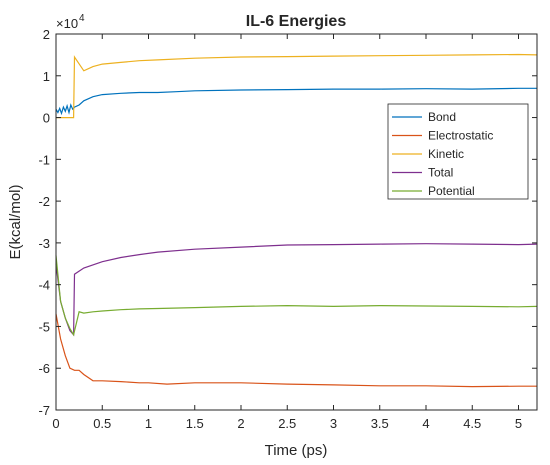 This screenshot has height=465, width=550. I want to click on legend-label: Electrostatic, so click(460, 136).